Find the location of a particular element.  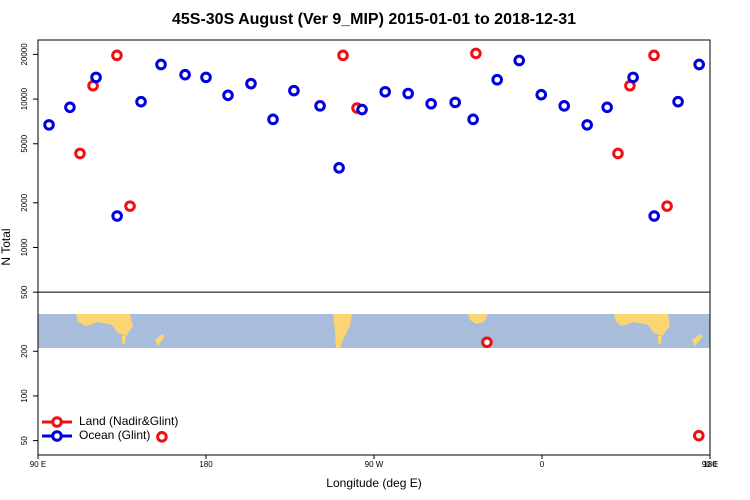

map-strip is located at coordinates (374, 331).